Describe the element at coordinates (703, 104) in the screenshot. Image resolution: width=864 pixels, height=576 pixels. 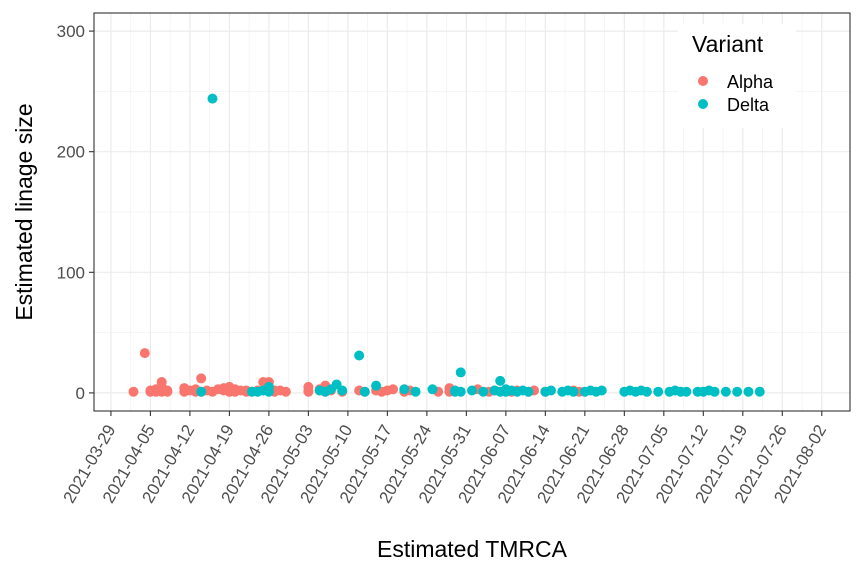
I see `legend-key-delta` at that location.